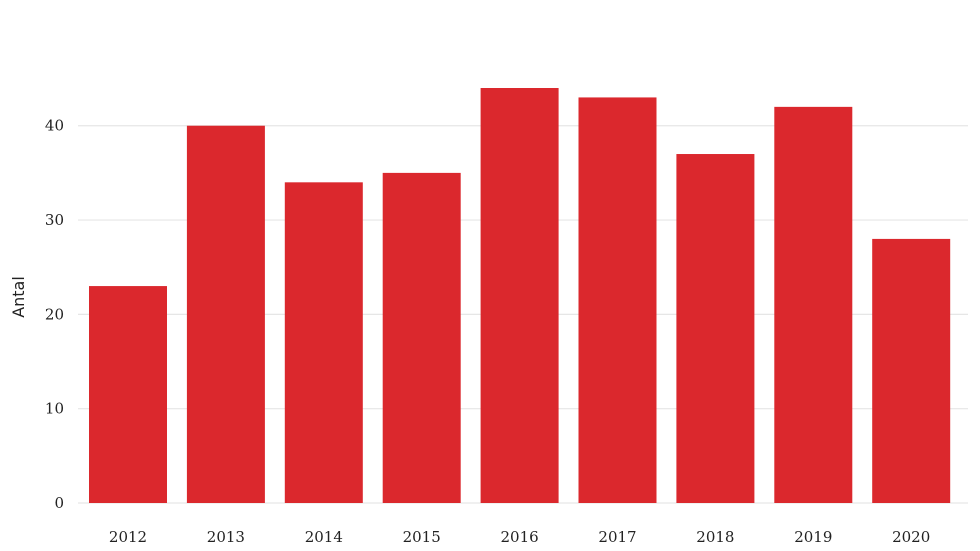 This screenshot has width=980, height=551. Describe the element at coordinates (617, 300) in the screenshot. I see `bar-2017` at that location.